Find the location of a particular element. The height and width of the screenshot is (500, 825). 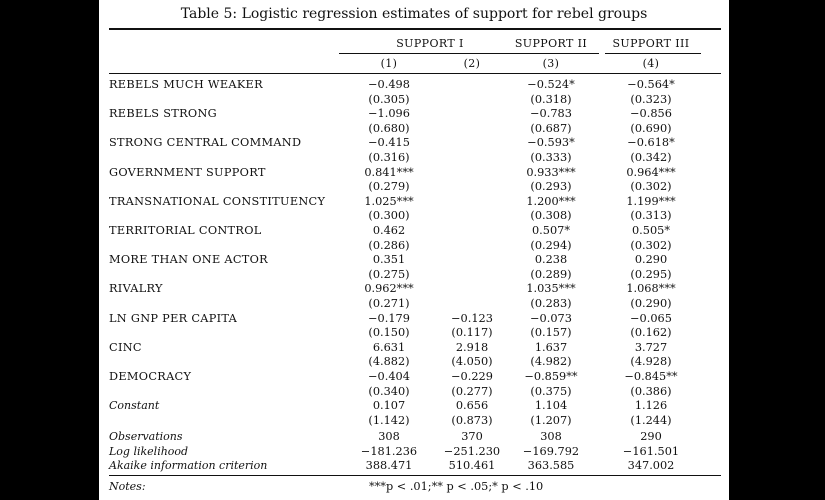

standard-error-value: (4.050) is located at coordinates (472, 362).